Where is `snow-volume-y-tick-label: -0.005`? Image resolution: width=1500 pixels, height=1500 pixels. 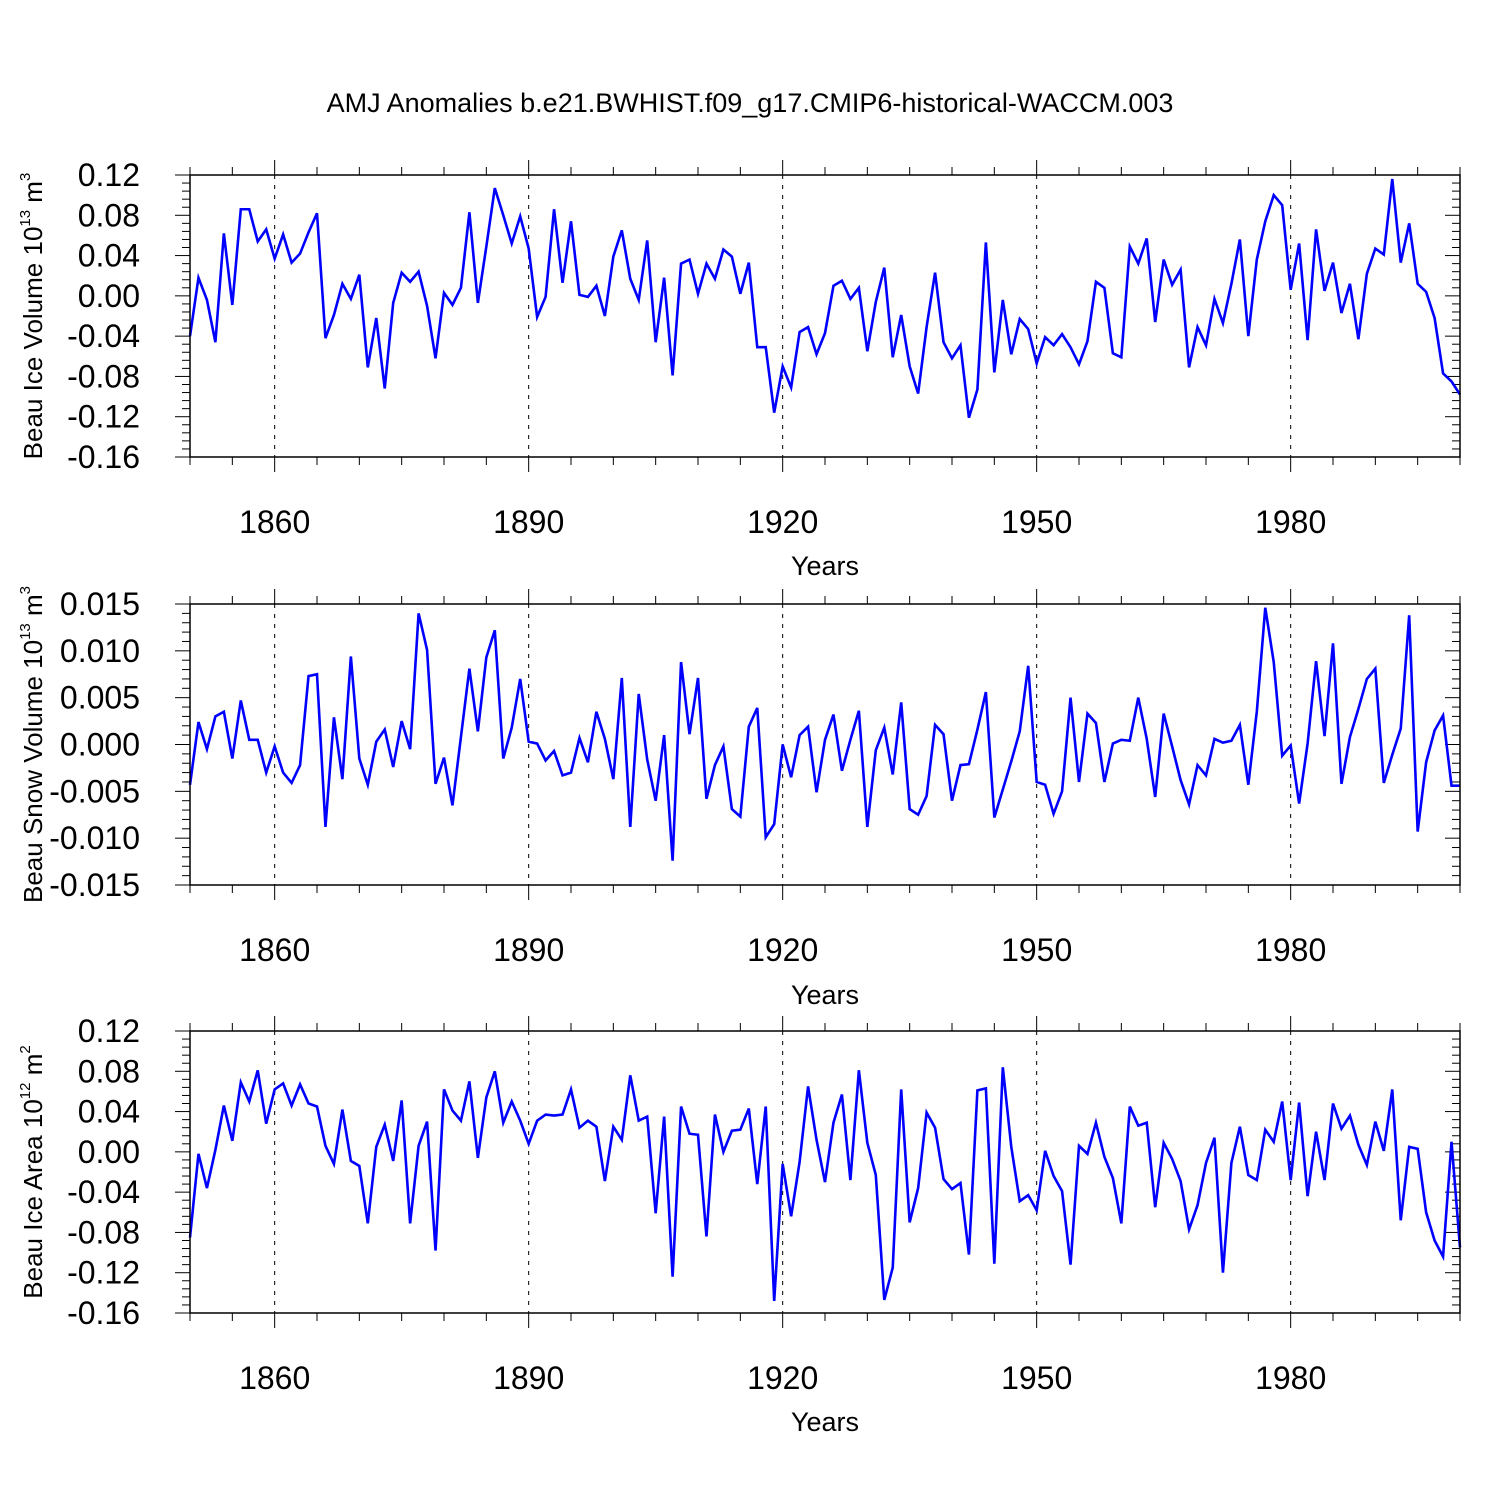 snow-volume-y-tick-label: -0.005 is located at coordinates (94, 791).